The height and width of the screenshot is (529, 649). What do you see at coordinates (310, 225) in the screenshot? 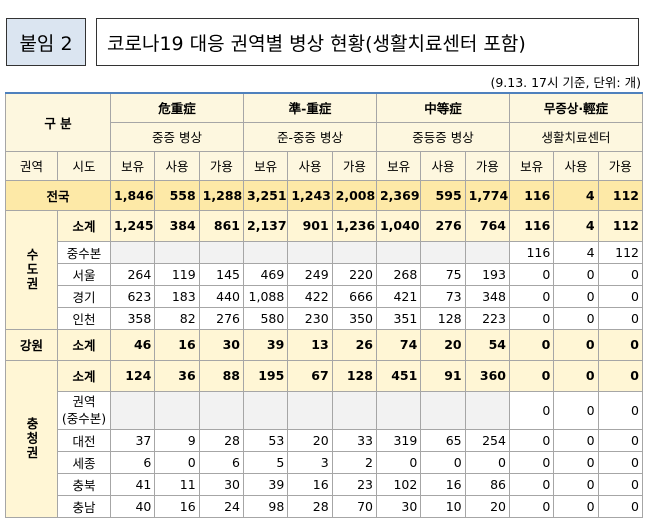
I see `value-cell: 901` at bounding box center [310, 225].